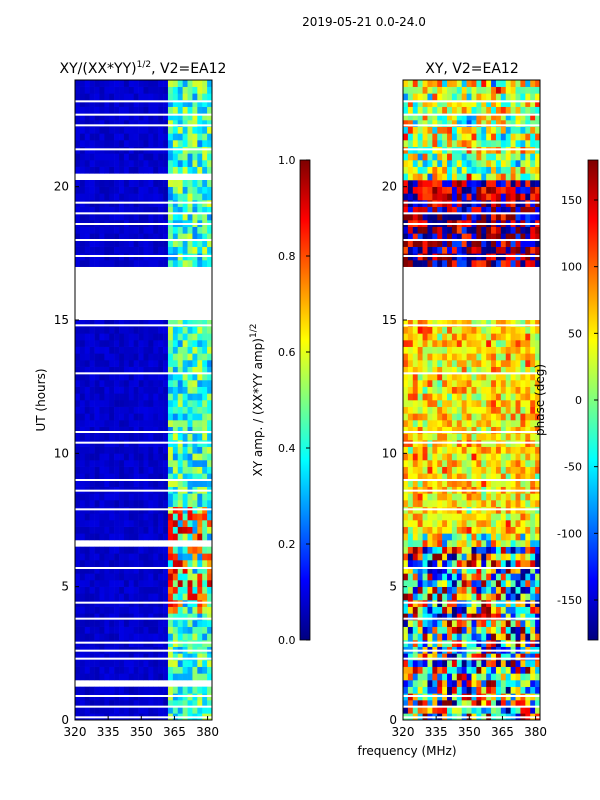 The image size is (600, 800). What do you see at coordinates (143, 240) in the screenshot?
I see `amplitude-data-gap` at bounding box center [143, 240].